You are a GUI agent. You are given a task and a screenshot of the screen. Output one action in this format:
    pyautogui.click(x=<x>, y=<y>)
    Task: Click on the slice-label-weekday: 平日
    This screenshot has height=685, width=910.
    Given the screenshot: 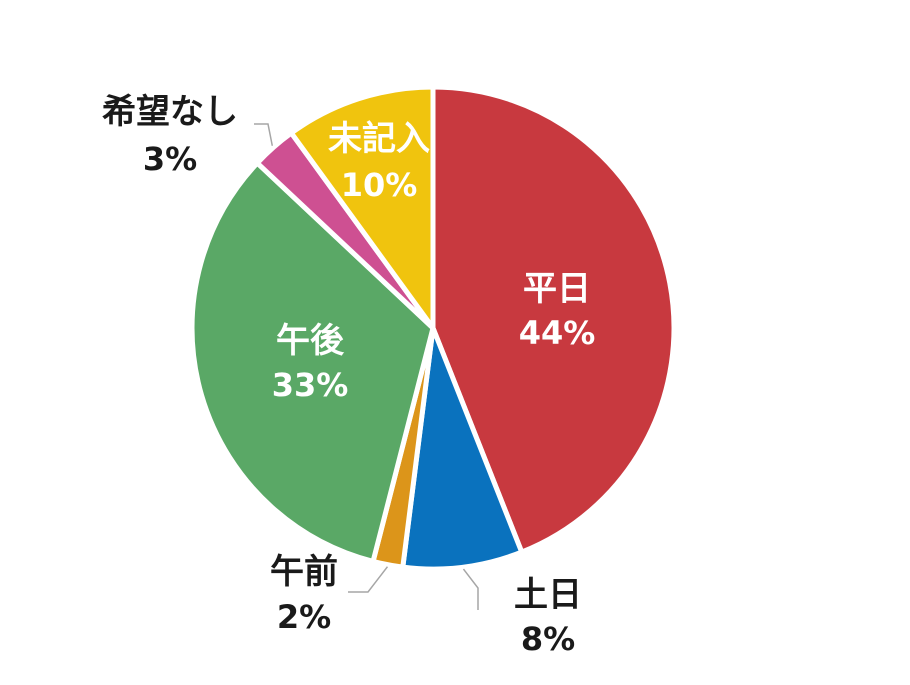 What is the action you would take?
    pyautogui.click(x=557, y=289)
    